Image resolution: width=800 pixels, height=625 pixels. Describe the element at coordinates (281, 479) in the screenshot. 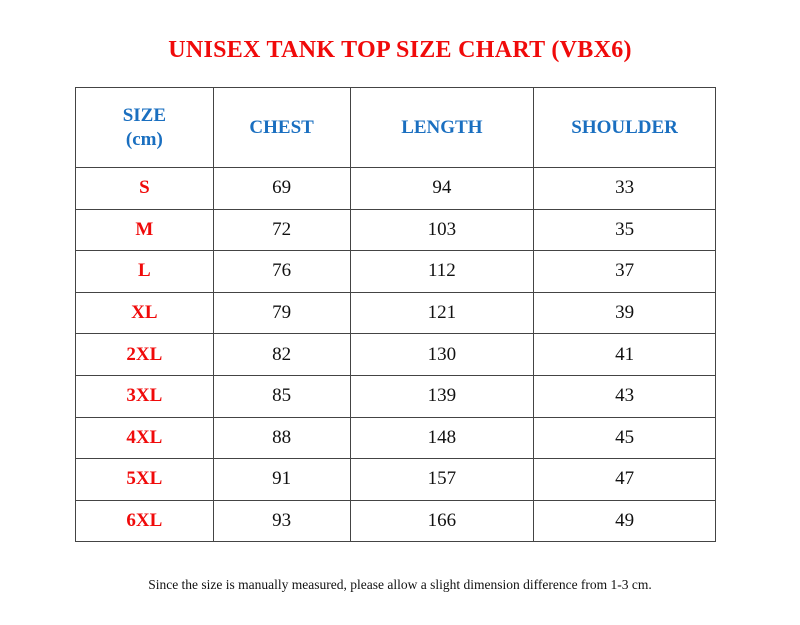

I see `cell-chest: 91` at that location.